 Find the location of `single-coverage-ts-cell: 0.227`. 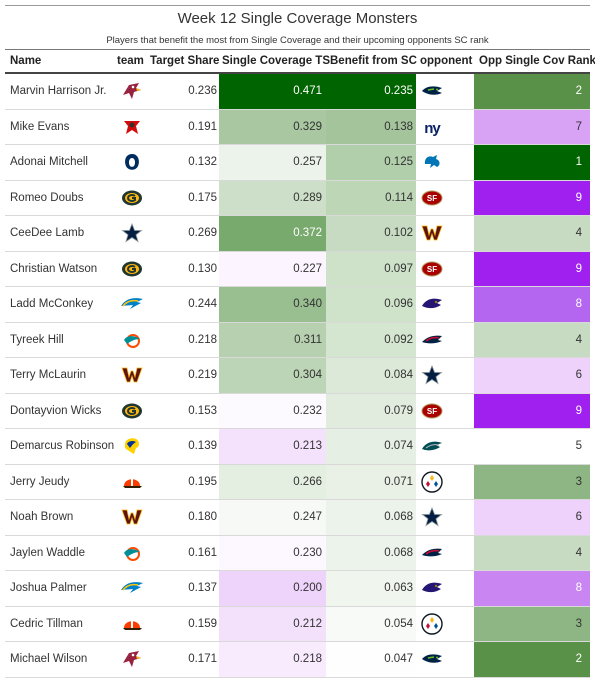

single-coverage-ts-cell: 0.227 is located at coordinates (272, 268).